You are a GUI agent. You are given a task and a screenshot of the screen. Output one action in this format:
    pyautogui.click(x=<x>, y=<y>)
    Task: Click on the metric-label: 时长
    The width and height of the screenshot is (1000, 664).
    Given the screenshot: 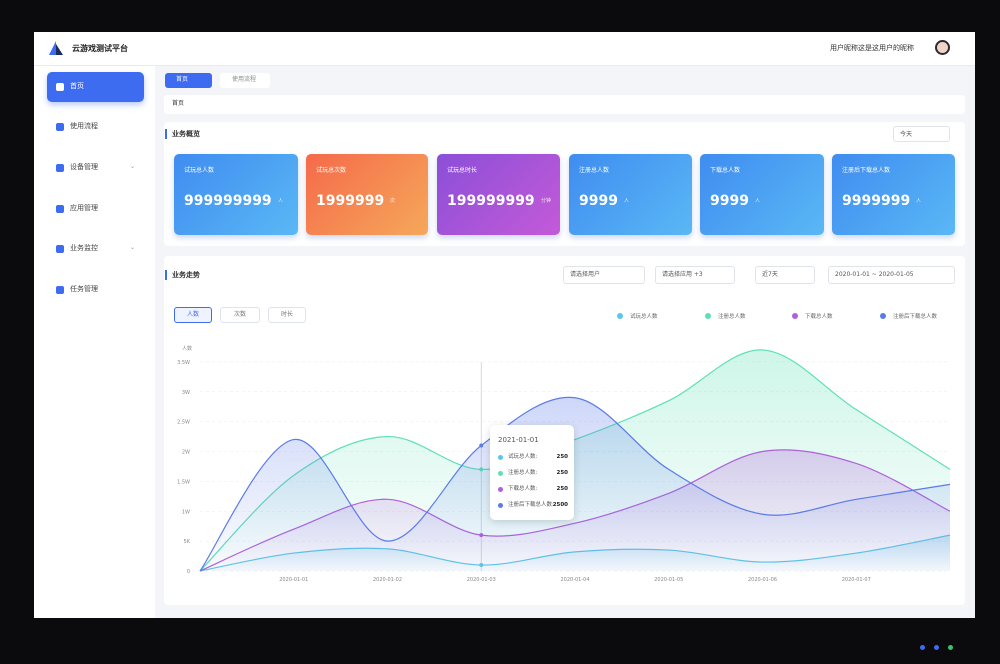 What is the action you would take?
    pyautogui.click(x=286, y=314)
    